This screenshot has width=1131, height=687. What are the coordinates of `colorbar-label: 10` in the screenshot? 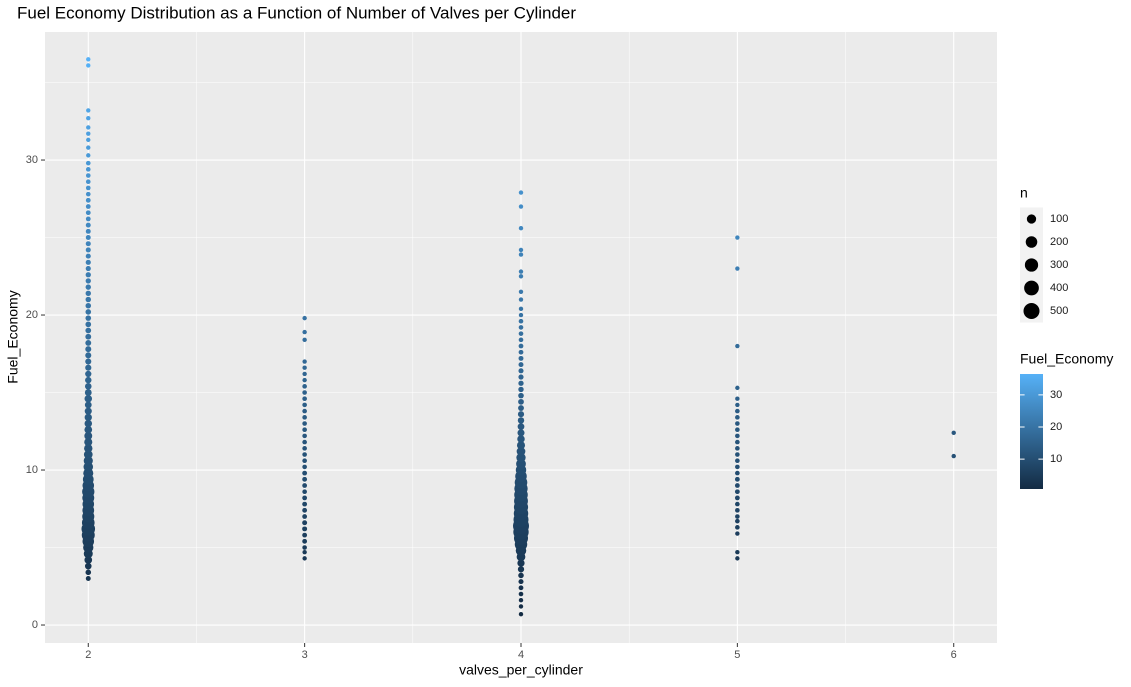 It's located at (1056, 459).